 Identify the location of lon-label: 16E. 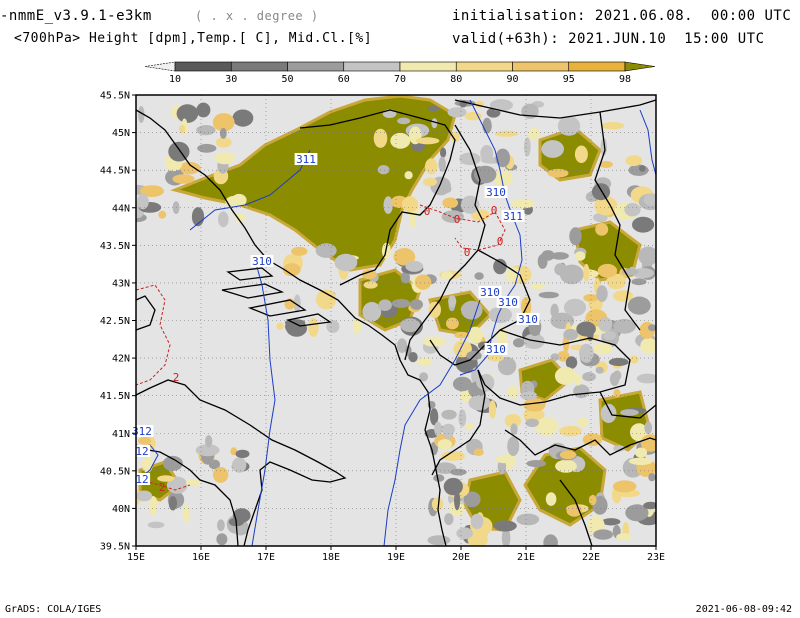
(201, 557).